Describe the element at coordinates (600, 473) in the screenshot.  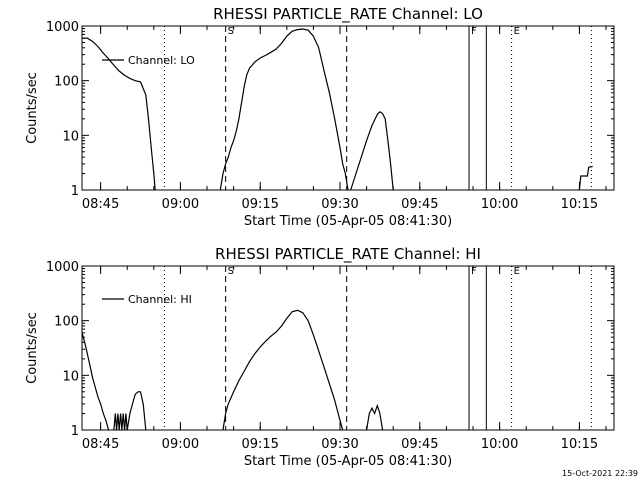
I see `footer-timestamp: 15-Oct-2021 22:39` at that location.